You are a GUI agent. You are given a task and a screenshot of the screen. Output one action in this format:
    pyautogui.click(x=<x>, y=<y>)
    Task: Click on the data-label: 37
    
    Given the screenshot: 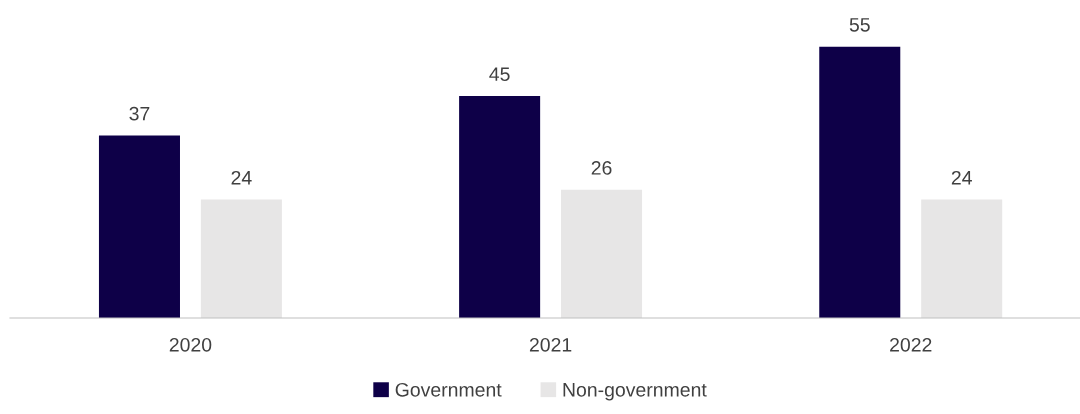 What is the action you would take?
    pyautogui.click(x=139, y=113)
    